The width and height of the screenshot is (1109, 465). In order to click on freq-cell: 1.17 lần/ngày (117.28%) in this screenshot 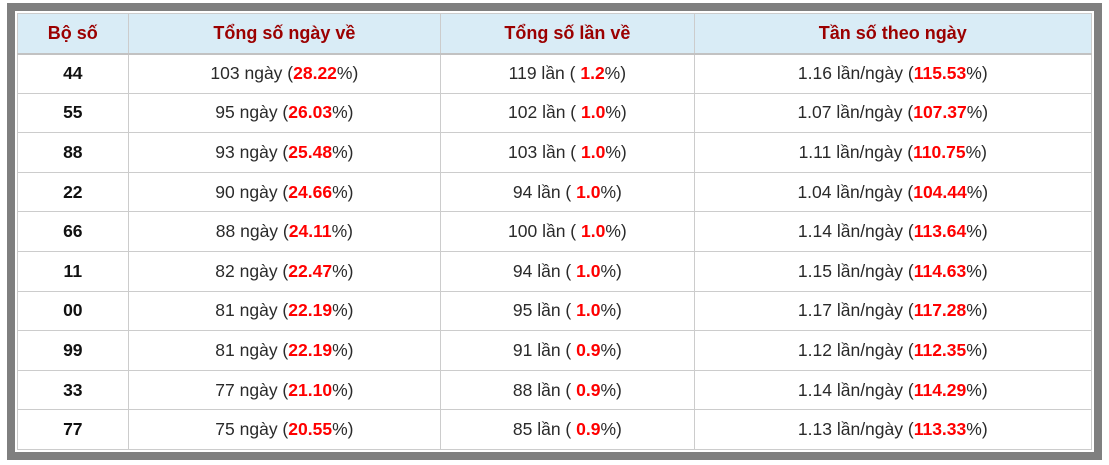, I will do `click(893, 311)`.